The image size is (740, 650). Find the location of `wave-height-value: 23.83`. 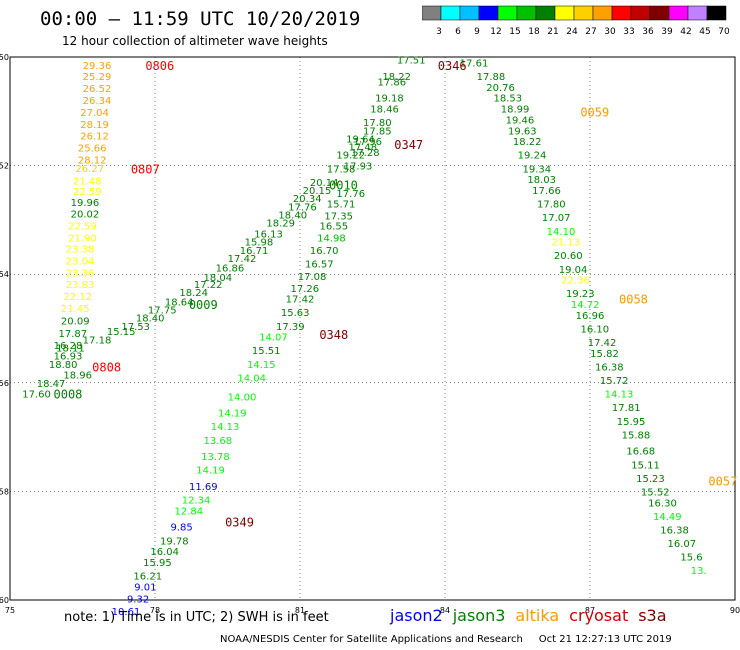

wave-height-value: 23.83 is located at coordinates (80, 285).